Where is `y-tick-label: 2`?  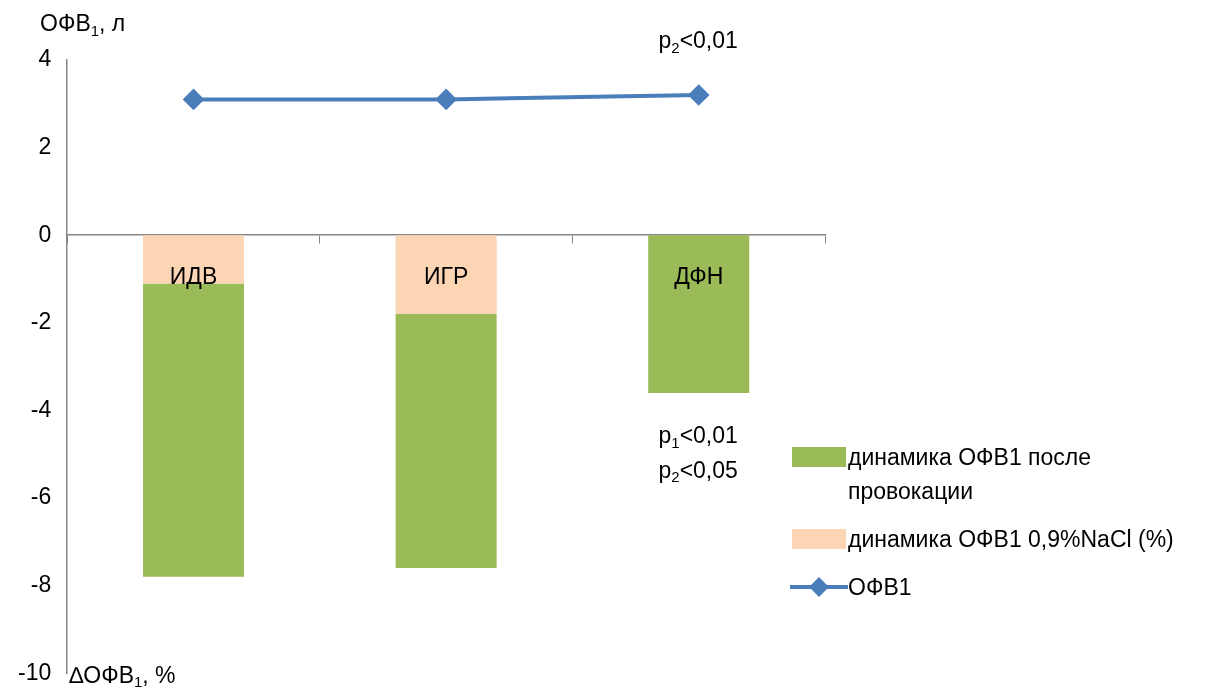
y-tick-label: 2 is located at coordinates (45, 145).